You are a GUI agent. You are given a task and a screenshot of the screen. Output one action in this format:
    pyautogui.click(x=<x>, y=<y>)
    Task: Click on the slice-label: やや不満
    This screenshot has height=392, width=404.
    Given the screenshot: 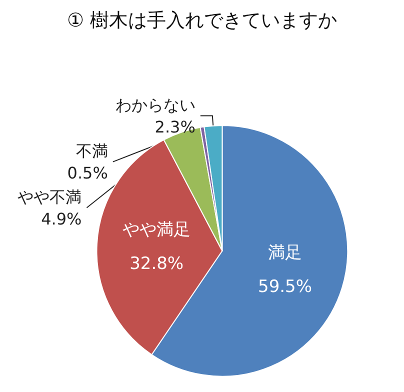 What is the action you would take?
    pyautogui.click(x=50, y=196)
    